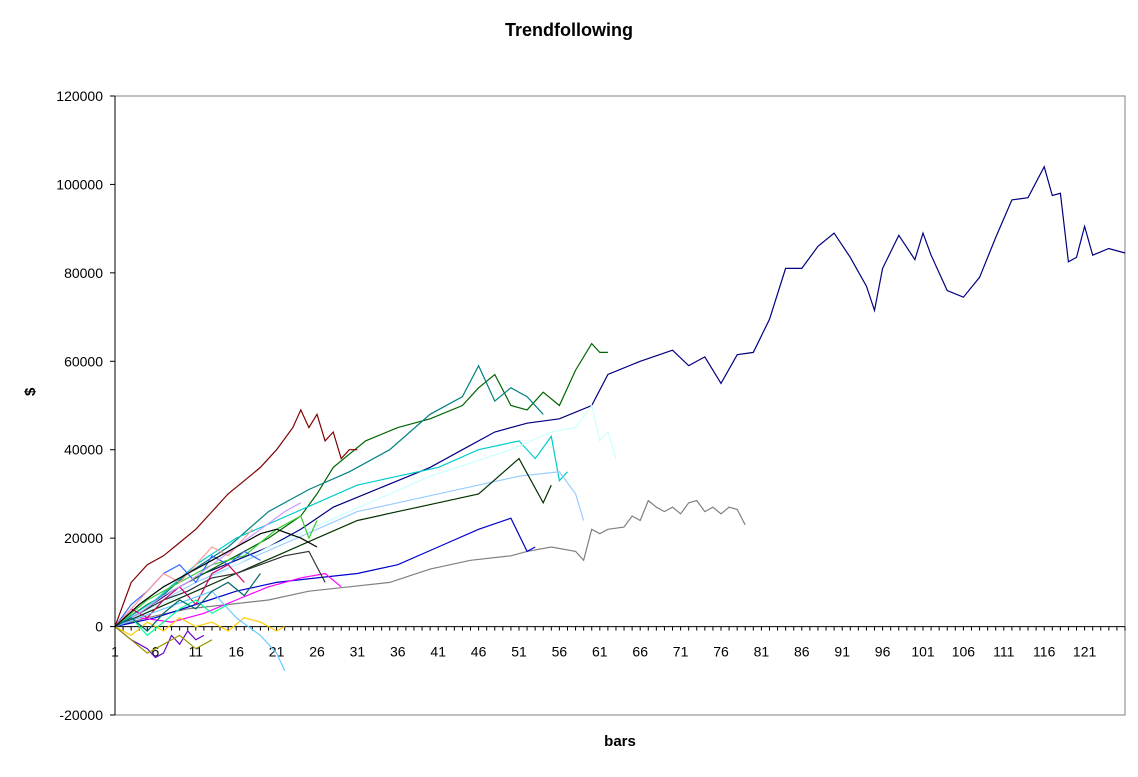 This screenshot has height=777, width=1138. I want to click on chart-title: Trendfollowing, so click(569, 30).